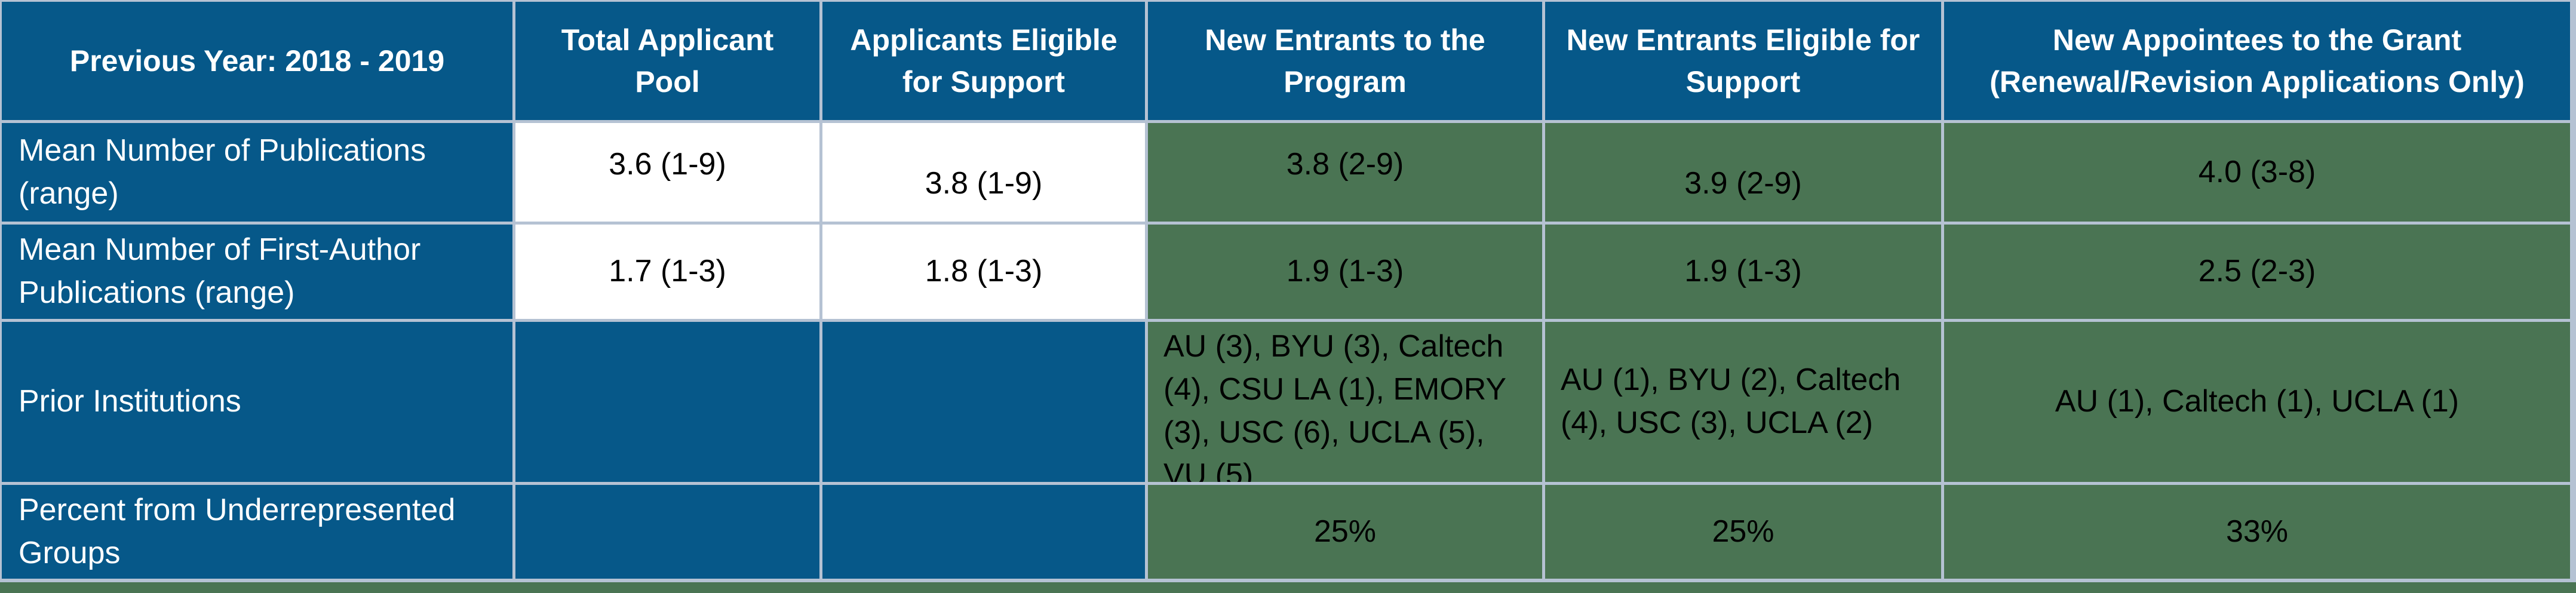 This screenshot has width=2576, height=593. Describe the element at coordinates (2257, 532) in the screenshot. I see `cell-percent-underrepresented-new-appointees: 33%` at that location.